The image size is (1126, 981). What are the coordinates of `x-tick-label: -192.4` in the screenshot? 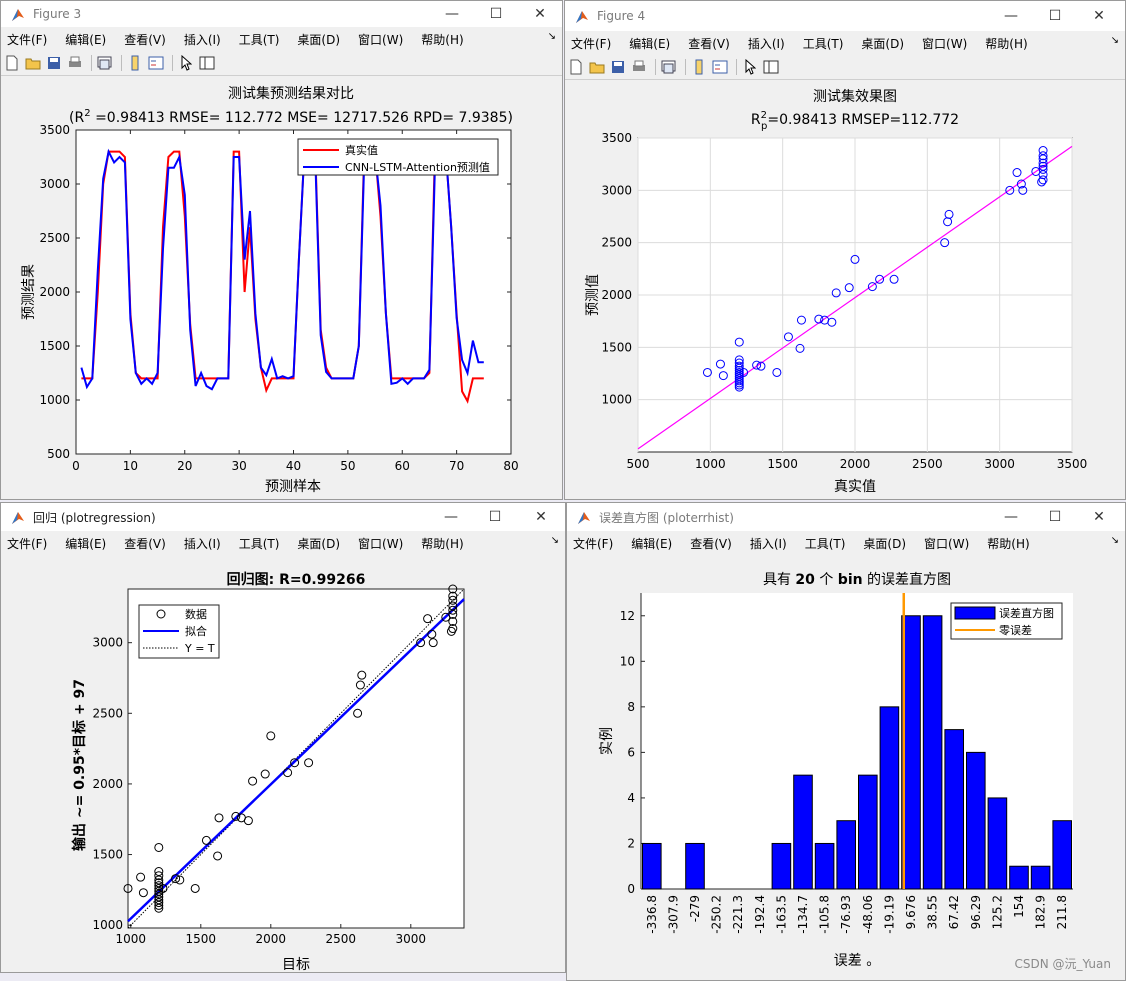 It's located at (760, 914).